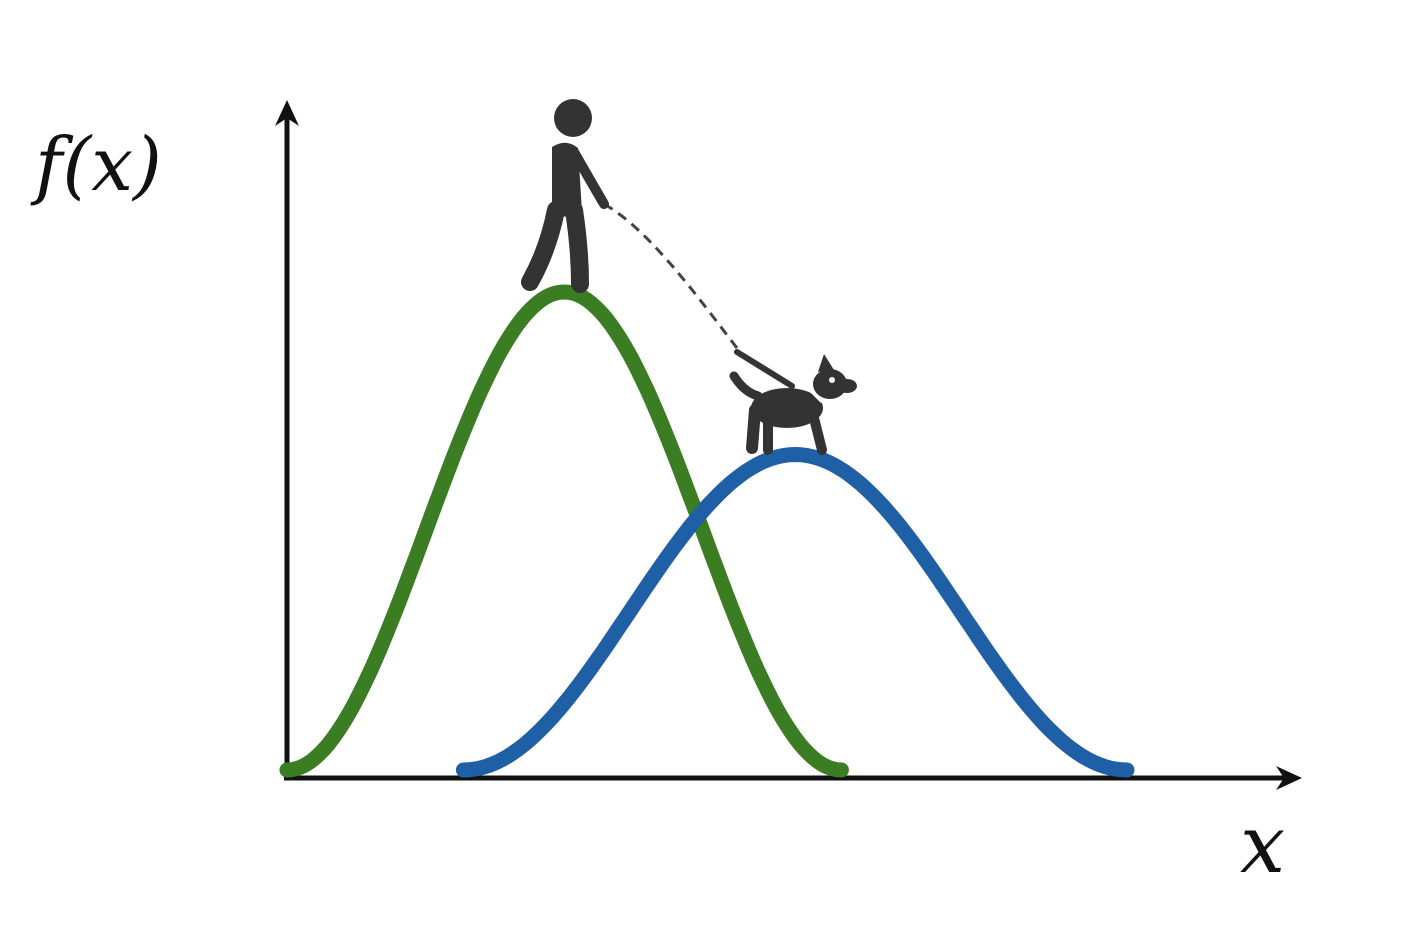 The image size is (1408, 930). Describe the element at coordinates (287, 439) in the screenshot. I see `y-axis` at that location.